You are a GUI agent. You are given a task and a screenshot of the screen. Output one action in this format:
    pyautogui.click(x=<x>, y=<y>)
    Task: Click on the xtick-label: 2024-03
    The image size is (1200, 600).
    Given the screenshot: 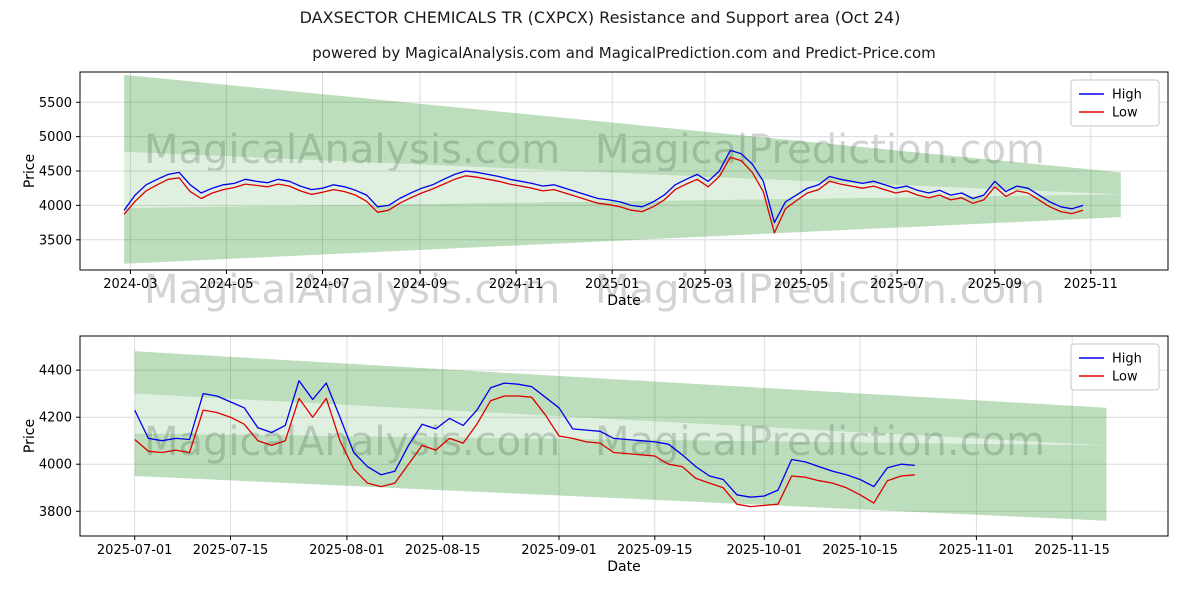 What is the action you would take?
    pyautogui.click(x=130, y=284)
    